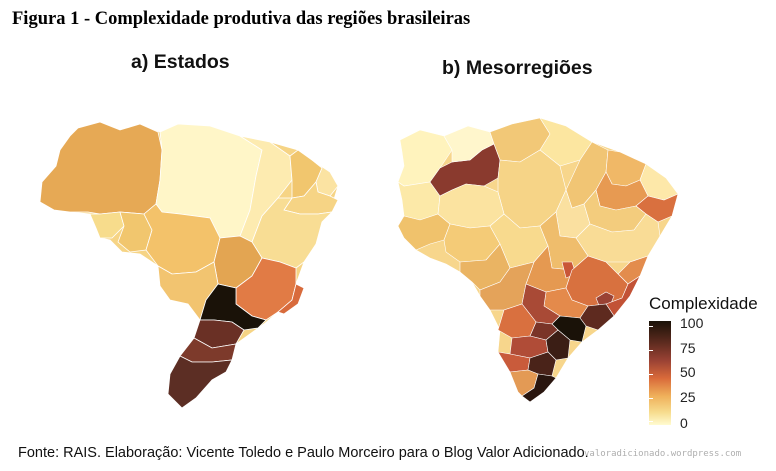 Image resolution: width=776 pixels, height=471 pixels. Describe the element at coordinates (688, 372) in the screenshot. I see `legend-label-50: 50` at that location.